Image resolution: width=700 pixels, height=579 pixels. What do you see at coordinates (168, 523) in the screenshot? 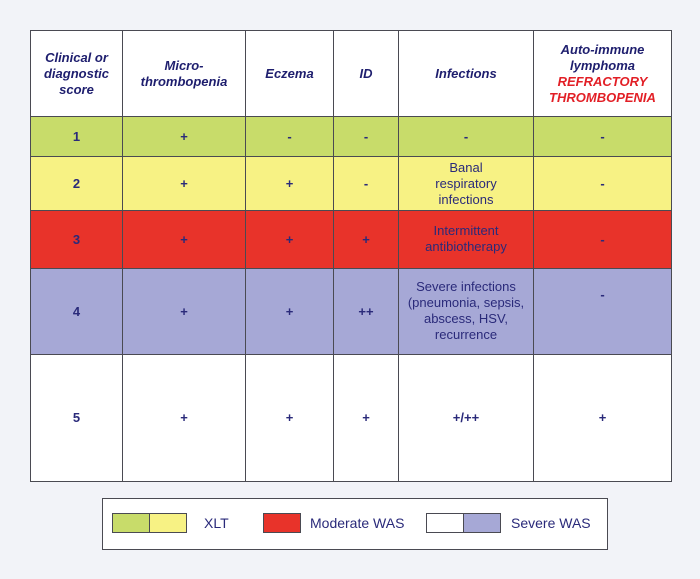
I see `legend-swatch-xlt-yellow` at bounding box center [168, 523].